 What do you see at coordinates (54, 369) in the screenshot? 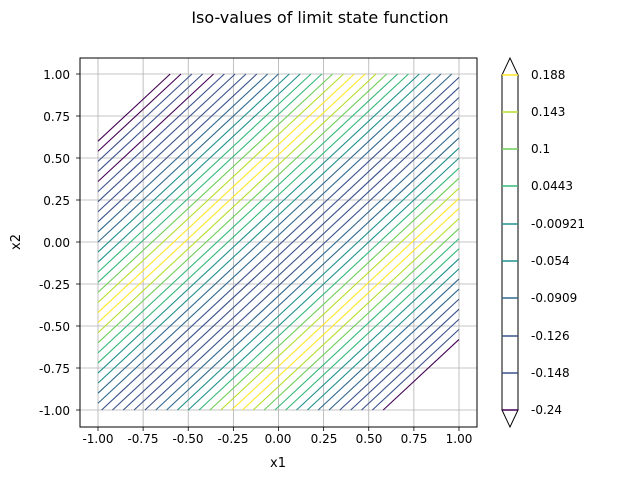
I see `y-tick-label: -0.75` at bounding box center [54, 369].